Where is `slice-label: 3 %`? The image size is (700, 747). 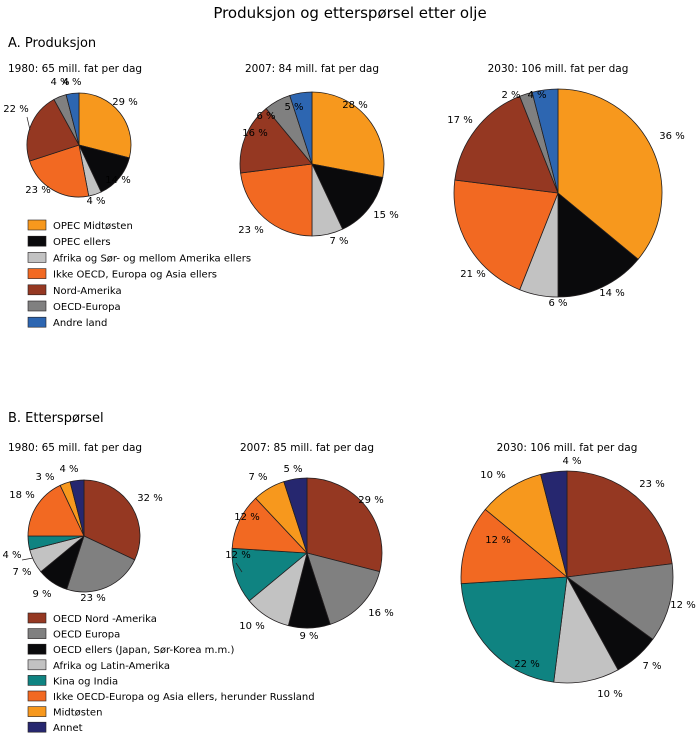
slice-label: 3 % is located at coordinates (44, 477).